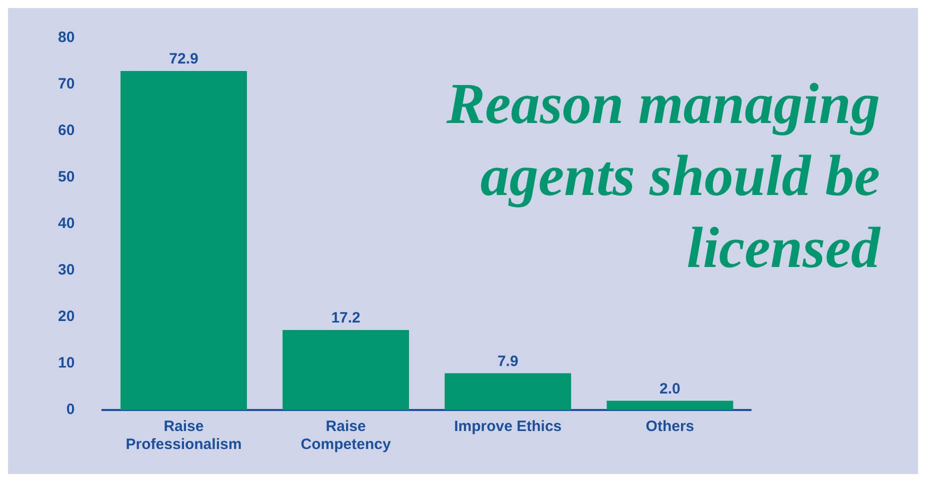  I want to click on data-label: 7.9, so click(507, 361).